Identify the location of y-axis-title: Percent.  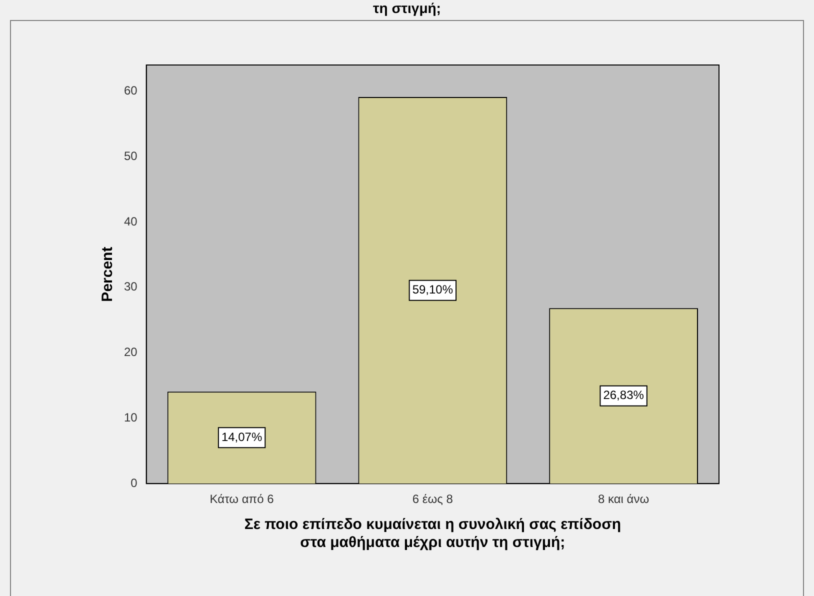
(107, 274).